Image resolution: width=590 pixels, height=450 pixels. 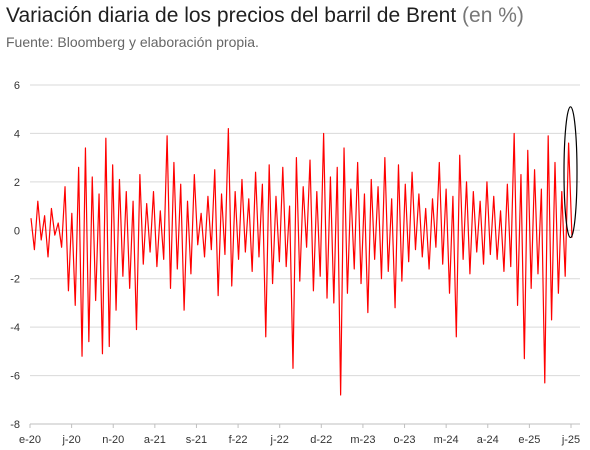 What do you see at coordinates (570, 172) in the screenshot?
I see `highlight-ellipse` at bounding box center [570, 172].